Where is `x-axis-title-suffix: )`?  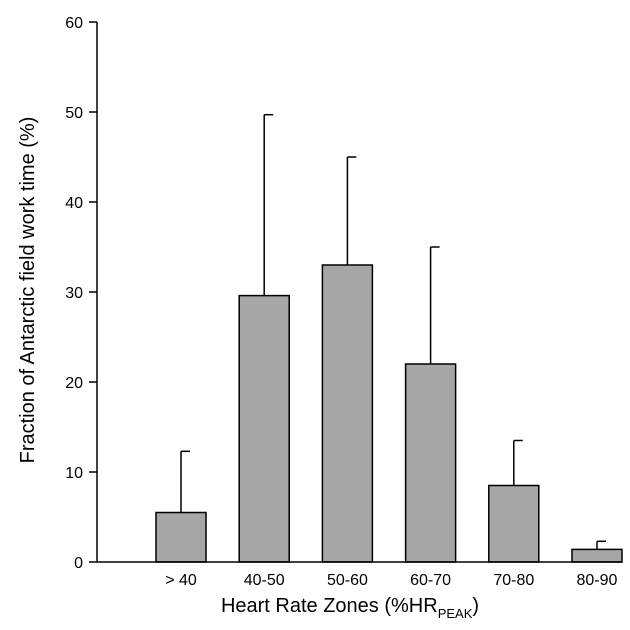 x-axis-title-suffix: ) is located at coordinates (475, 606).